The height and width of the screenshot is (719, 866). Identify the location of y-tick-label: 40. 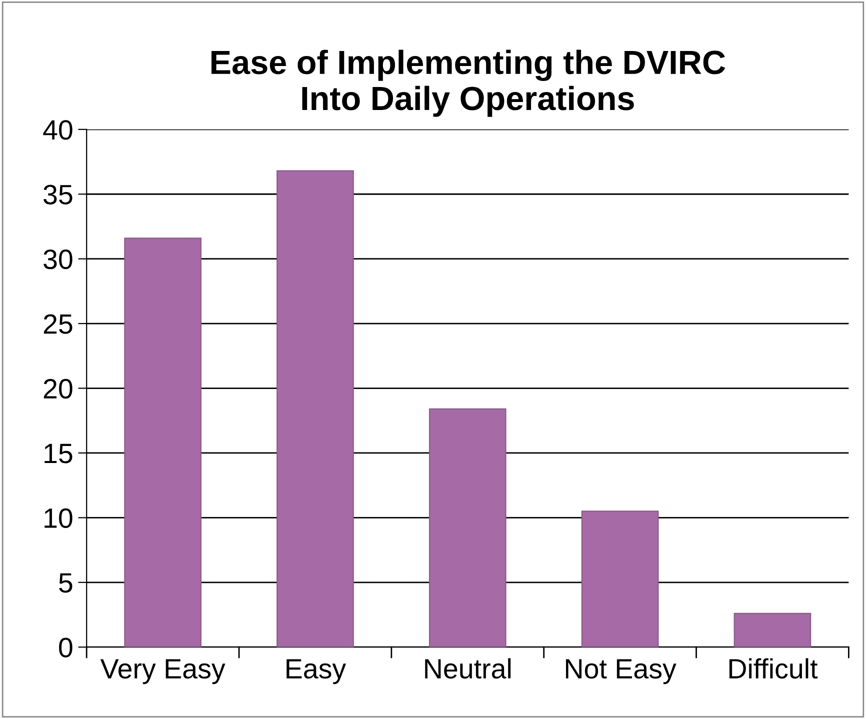
(57, 130).